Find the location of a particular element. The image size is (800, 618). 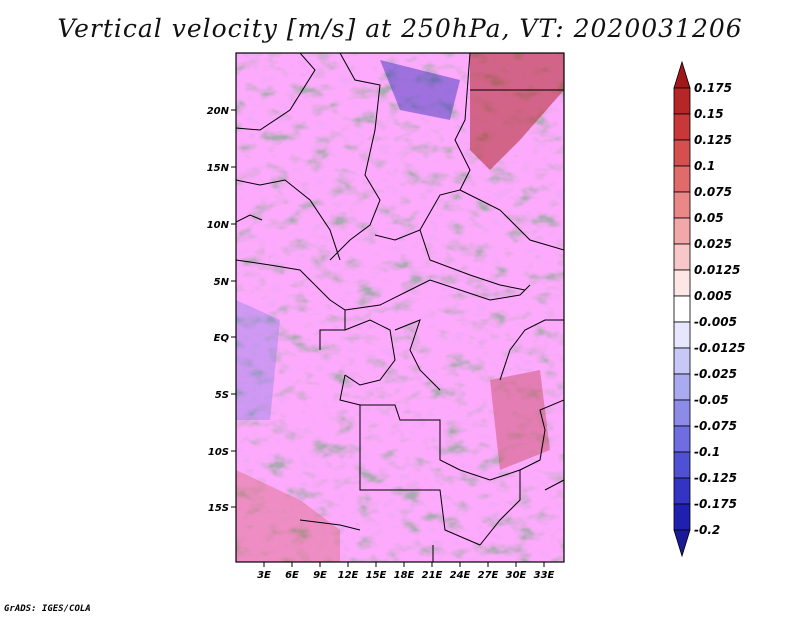

colorbar-label: -0.075 is located at coordinates (715, 426).